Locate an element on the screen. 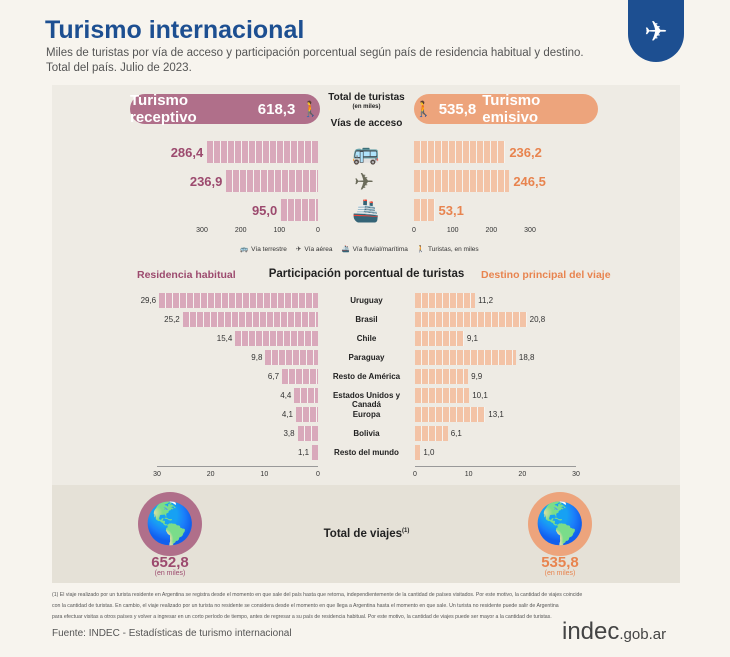  footnote-ref: (1) is located at coordinates (406, 531).